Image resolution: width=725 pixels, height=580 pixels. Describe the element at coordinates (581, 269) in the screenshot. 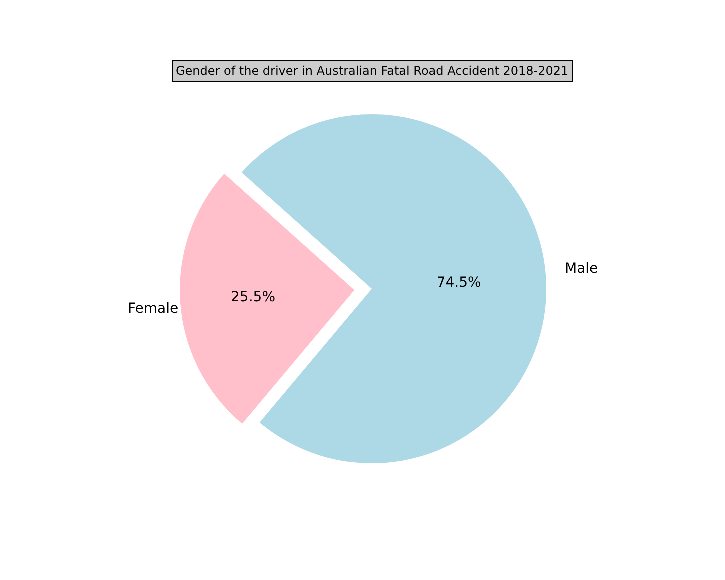

I see `slice-label: Male` at that location.